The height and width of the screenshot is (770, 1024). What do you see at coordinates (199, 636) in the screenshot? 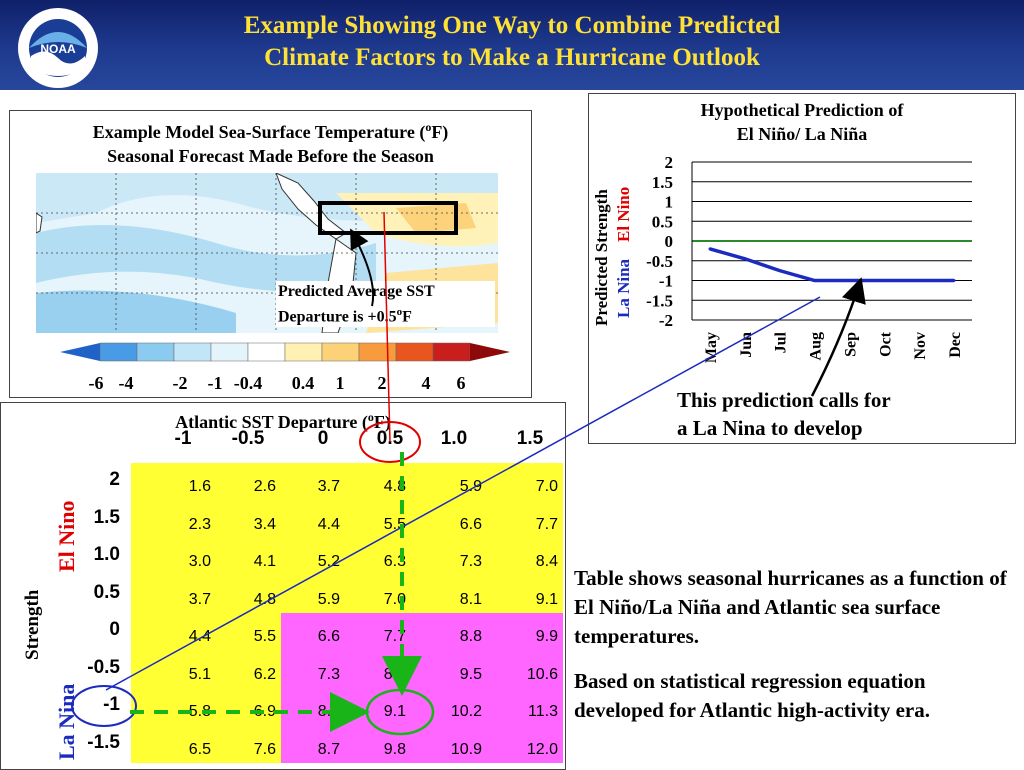
I see `table-cell: 4.4` at bounding box center [199, 636].